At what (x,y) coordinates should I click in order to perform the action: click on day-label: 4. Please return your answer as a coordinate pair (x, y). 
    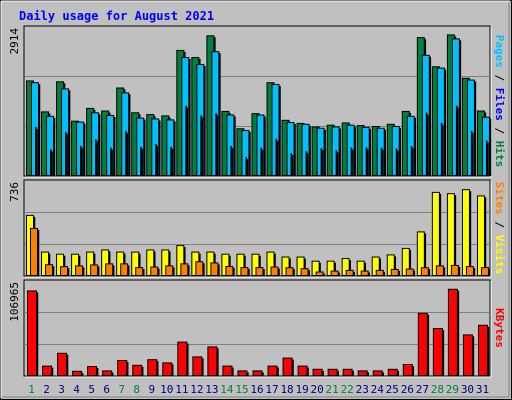
    Looking at the image, I should click on (76, 389).